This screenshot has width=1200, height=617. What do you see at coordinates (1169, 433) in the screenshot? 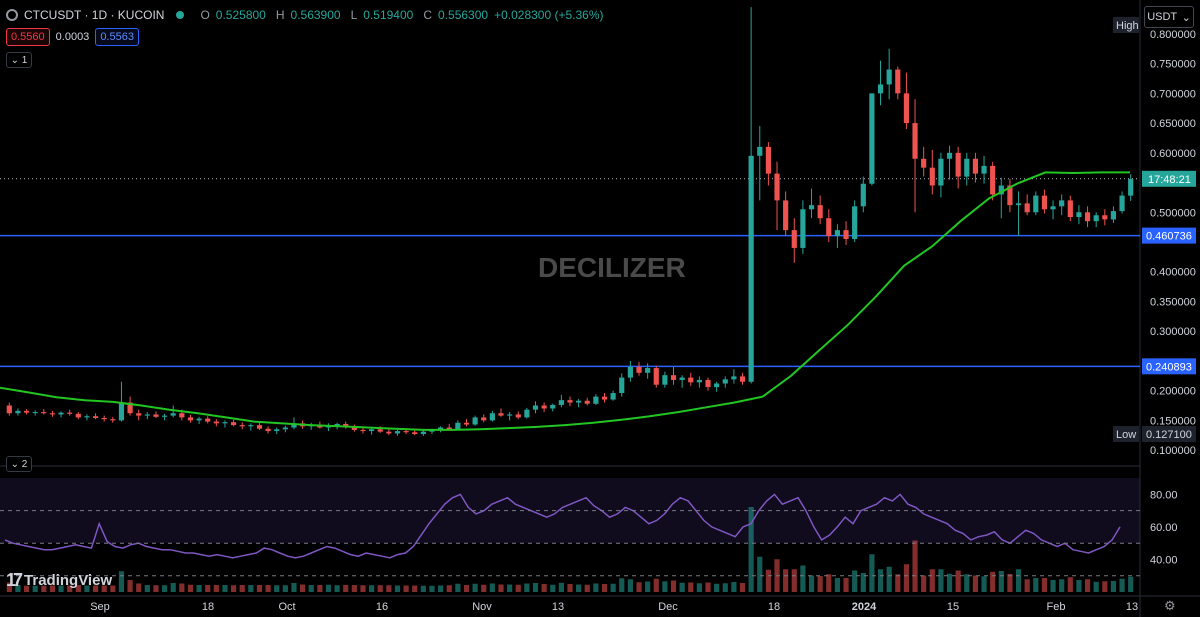
I see `low-price-badge` at bounding box center [1169, 433].